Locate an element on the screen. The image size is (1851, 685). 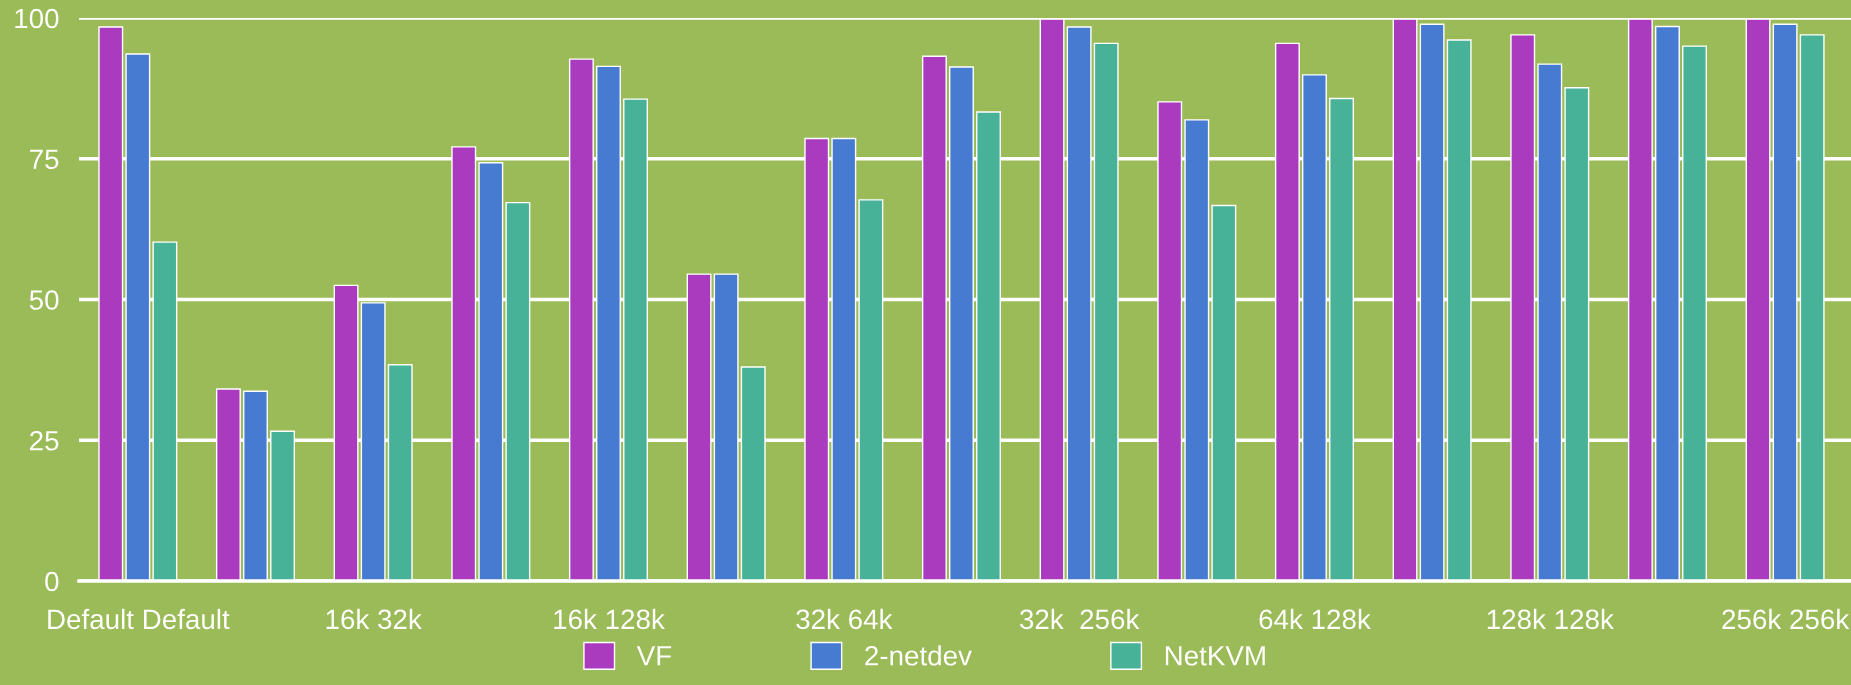
x-tick-label: 256k 256k is located at coordinates (1786, 619).